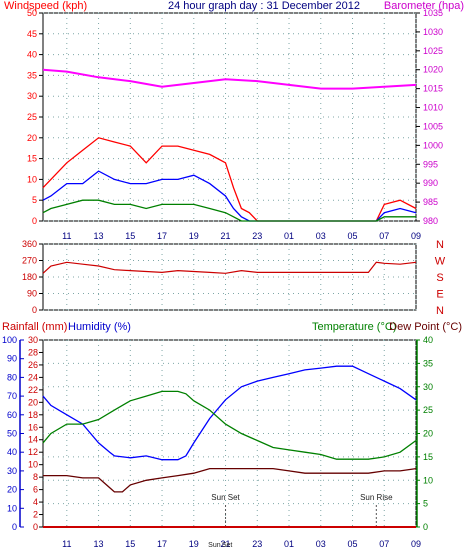 Image resolution: width=468 pixels, height=555 pixels. What do you see at coordinates (433, 145) in the screenshot?
I see `barometer-tick-label: 1000` at bounding box center [433, 145].